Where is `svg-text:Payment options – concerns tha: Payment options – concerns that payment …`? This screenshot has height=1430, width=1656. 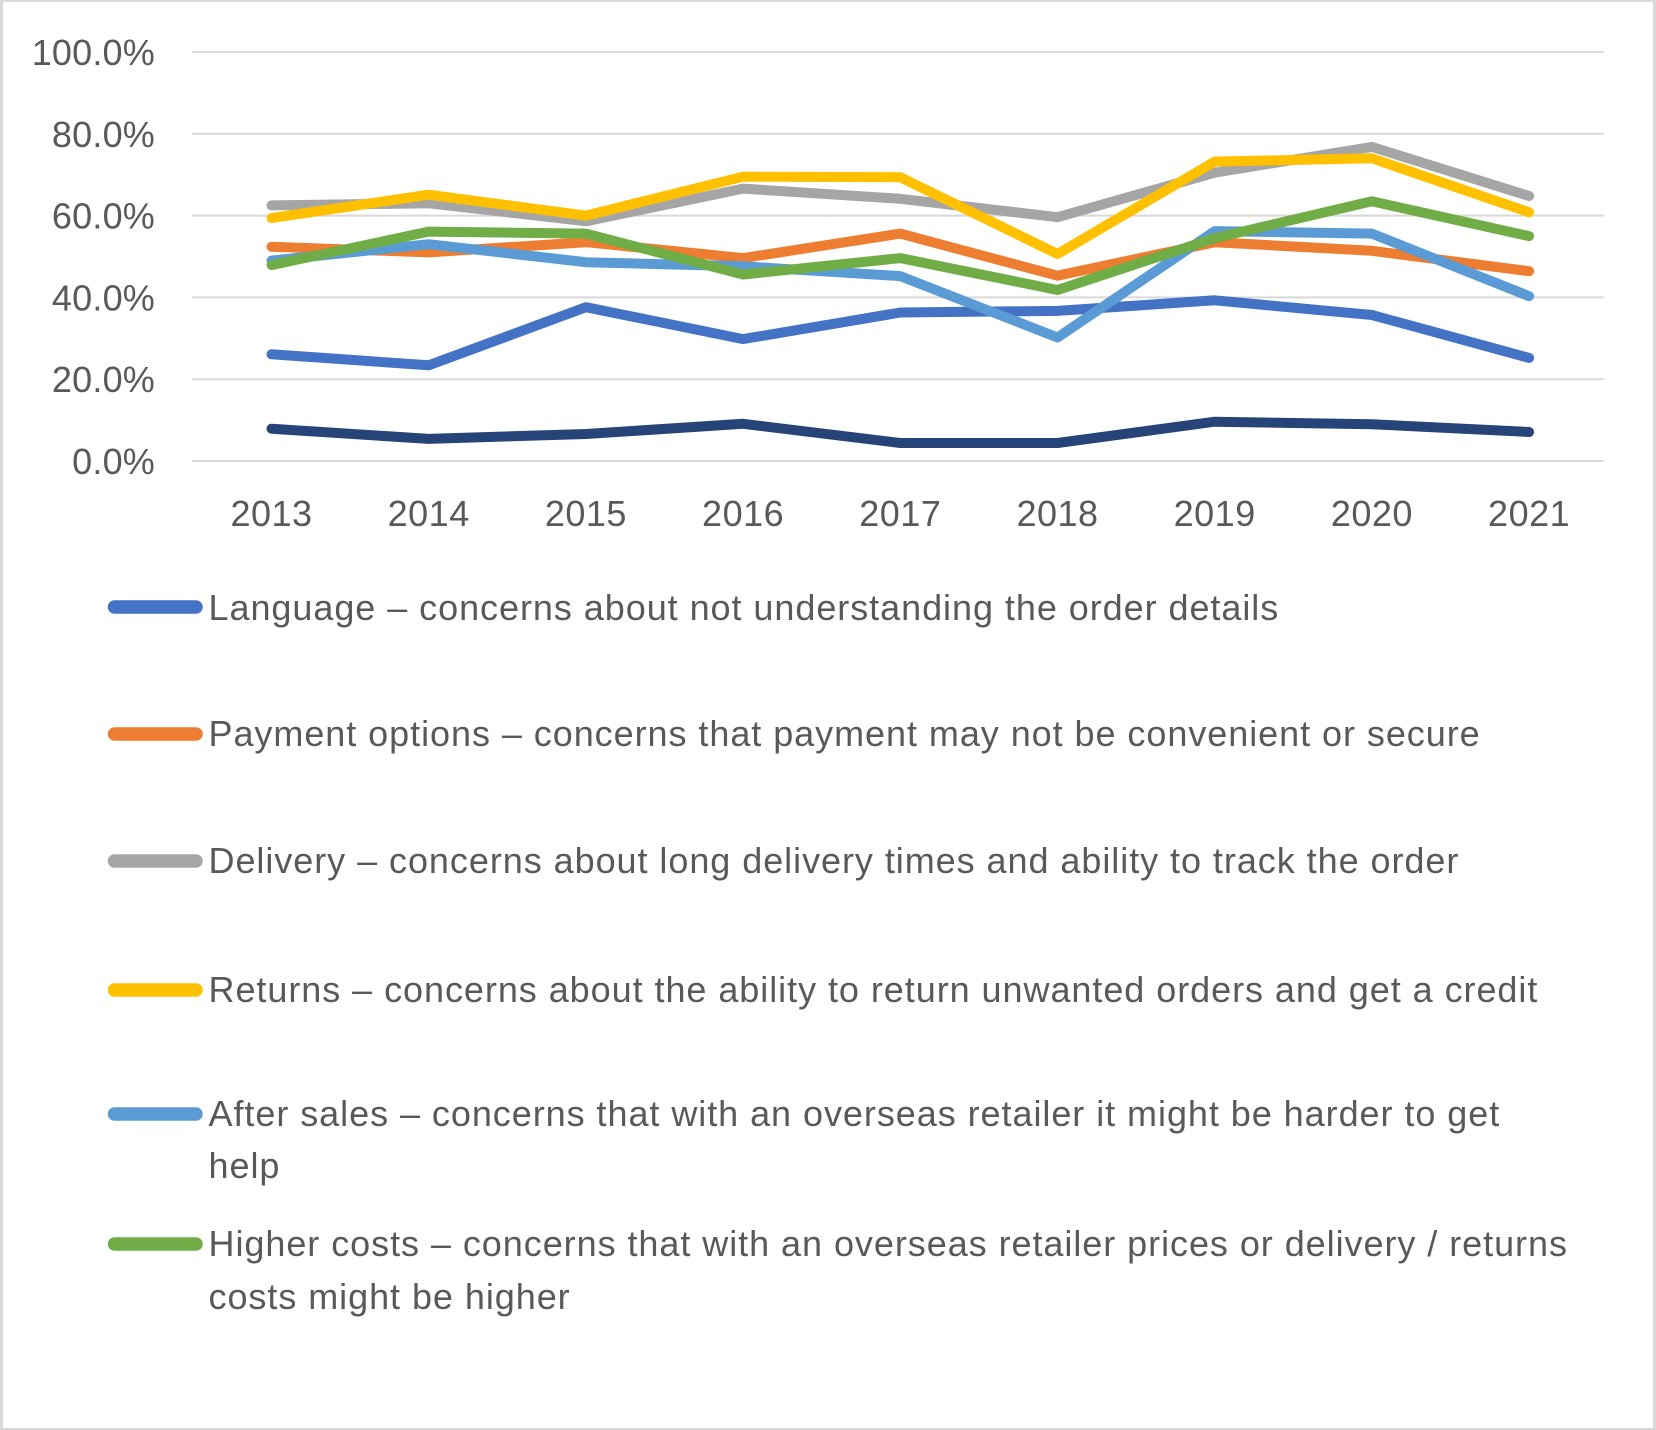
svg-text:Payment options – concerns tha: Payment options – concerns that payment … is located at coordinates (845, 733).